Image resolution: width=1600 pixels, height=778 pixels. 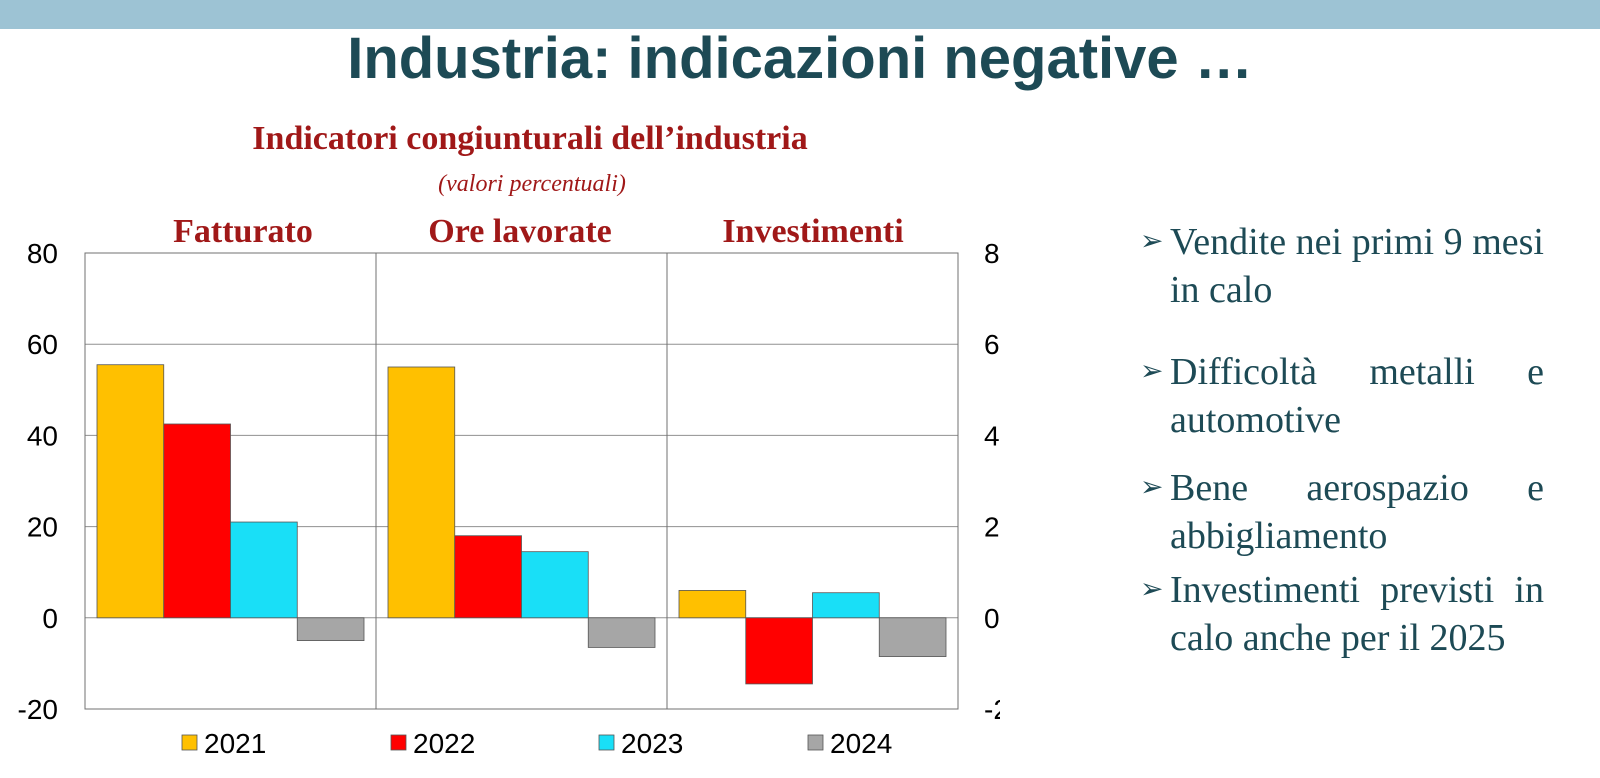 What do you see at coordinates (42, 253) in the screenshot?
I see `y-tick-label-left: 80` at bounding box center [42, 253].